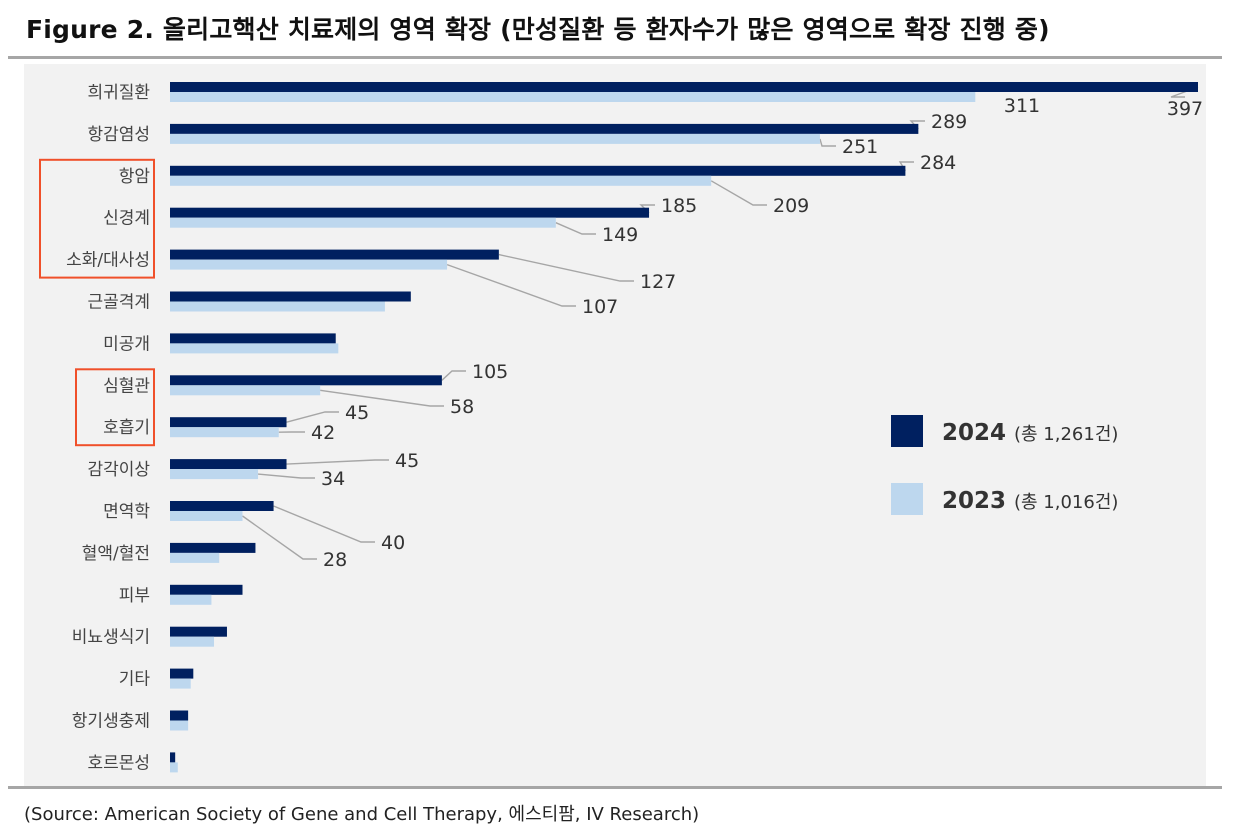 The height and width of the screenshot is (833, 1235). What do you see at coordinates (126, 386) in the screenshot?
I see `category-label: 심혈관` at bounding box center [126, 386].